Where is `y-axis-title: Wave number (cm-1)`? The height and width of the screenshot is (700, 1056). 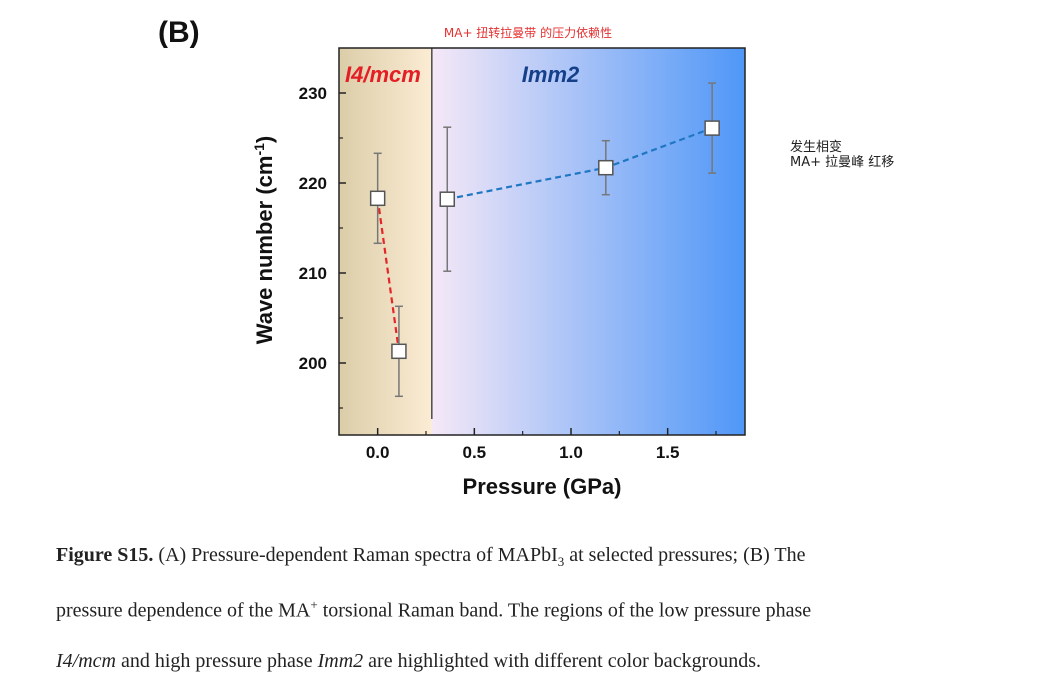 y-axis-title: Wave number (cm-1) is located at coordinates (264, 240).